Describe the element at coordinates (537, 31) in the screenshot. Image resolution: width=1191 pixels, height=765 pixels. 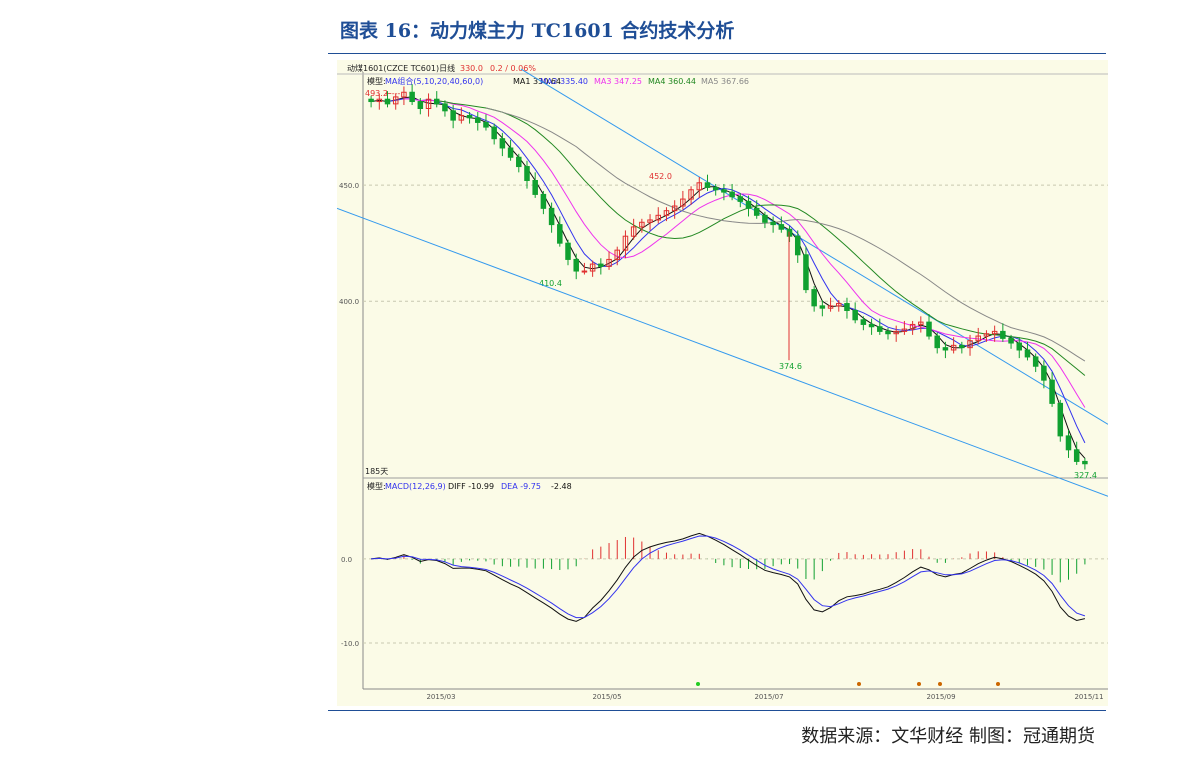
I see `figure-title: 图表 16：动力煤主力 TC1601 合约技术分析` at that location.